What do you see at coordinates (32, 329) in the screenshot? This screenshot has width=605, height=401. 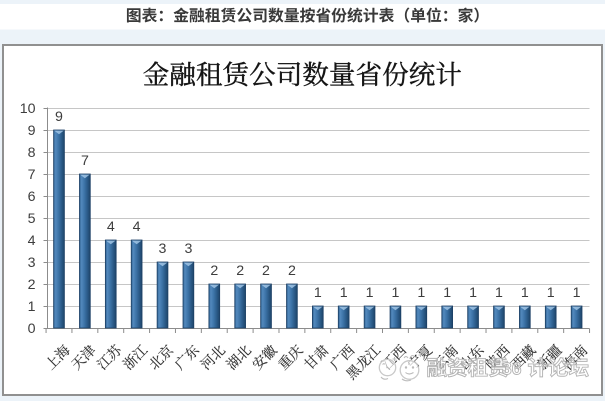 I see `svg-text: 0` at bounding box center [32, 329].